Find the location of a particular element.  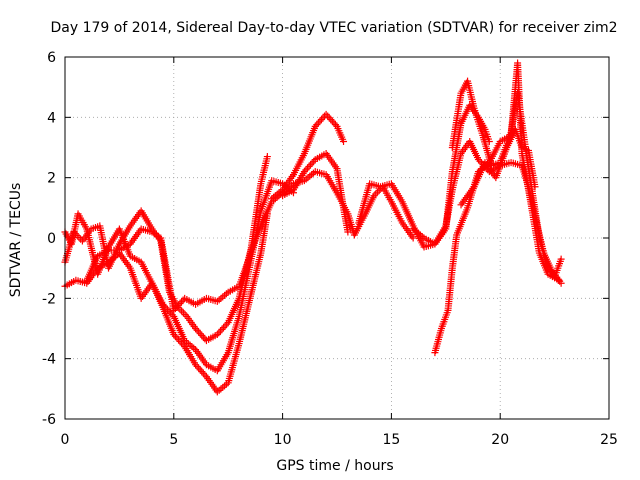

x-tick-label: 20 is located at coordinates (500, 440).